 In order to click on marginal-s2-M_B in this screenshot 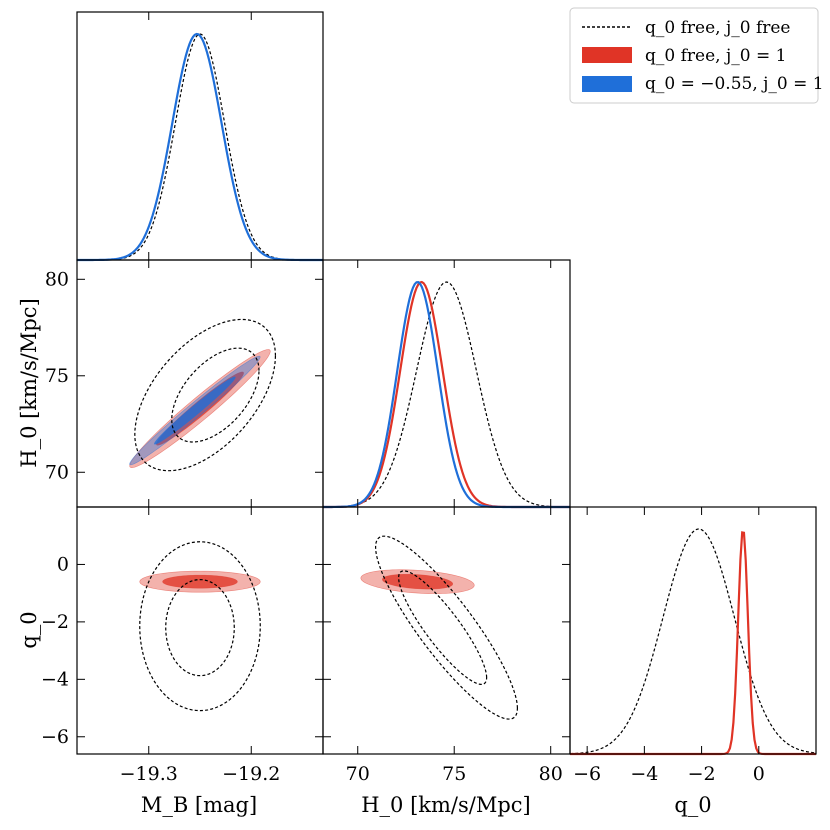, I will do `click(200, 147)`.